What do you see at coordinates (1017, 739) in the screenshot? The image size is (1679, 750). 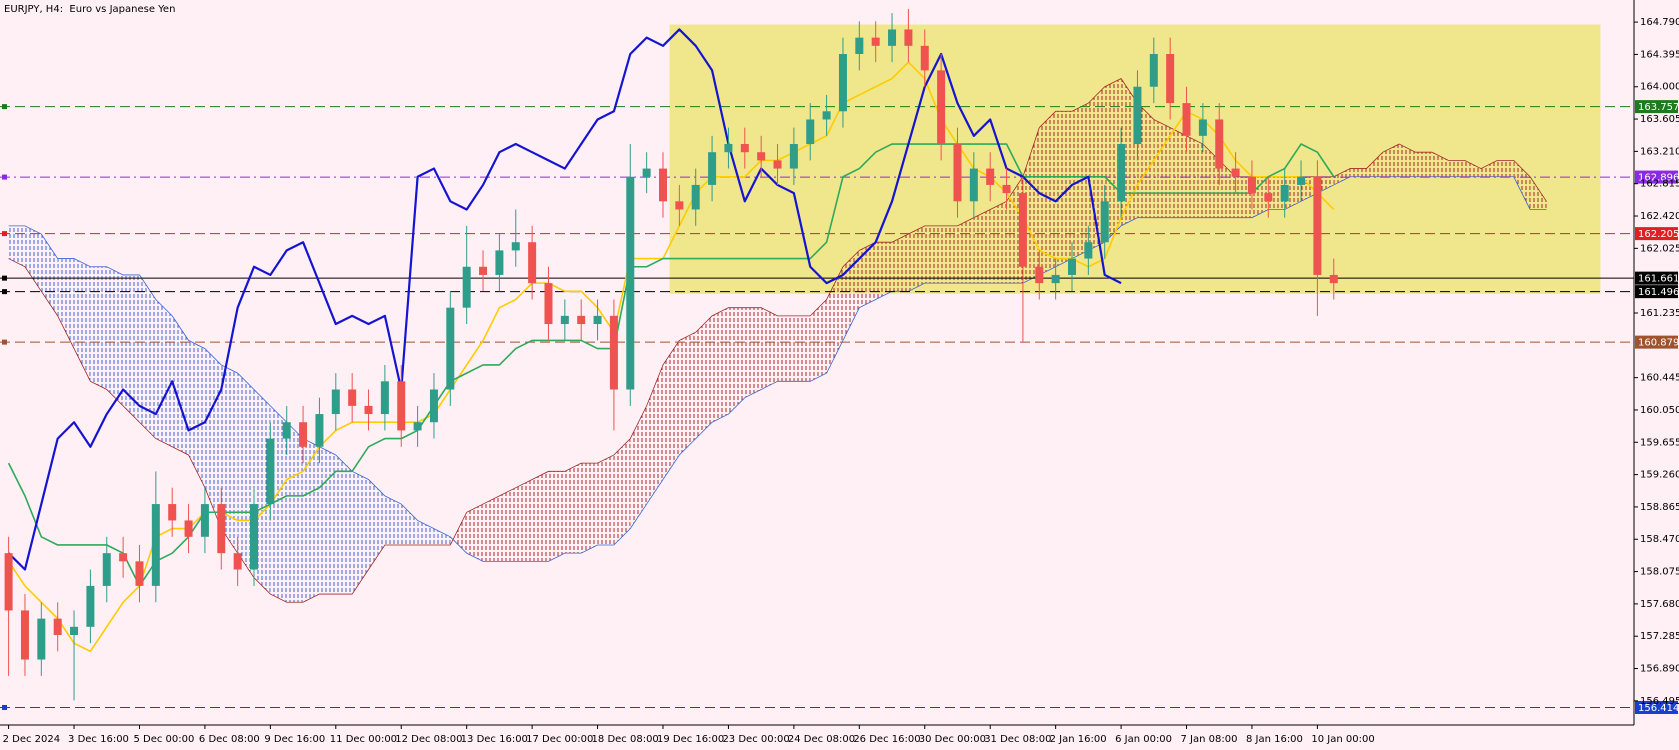 I see `x-tick-label: 31 Dec 08:00` at bounding box center [1017, 739].